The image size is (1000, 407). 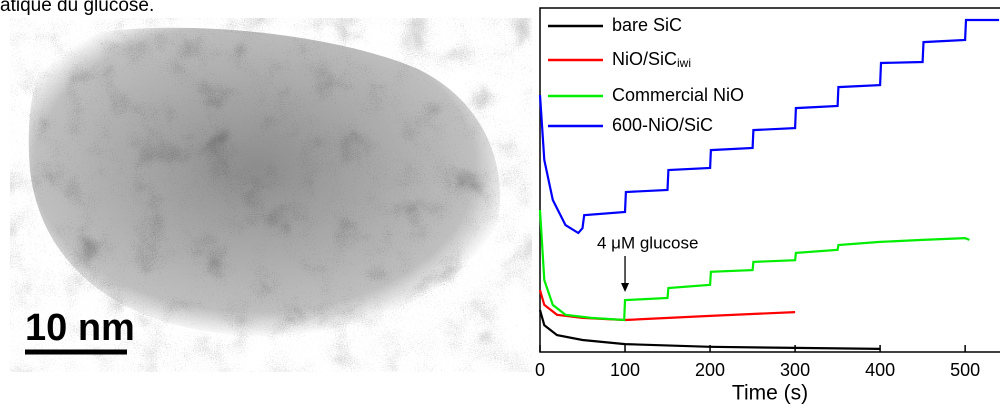 What do you see at coordinates (625, 287) in the screenshot?
I see `annotation-arrowhead` at bounding box center [625, 287].